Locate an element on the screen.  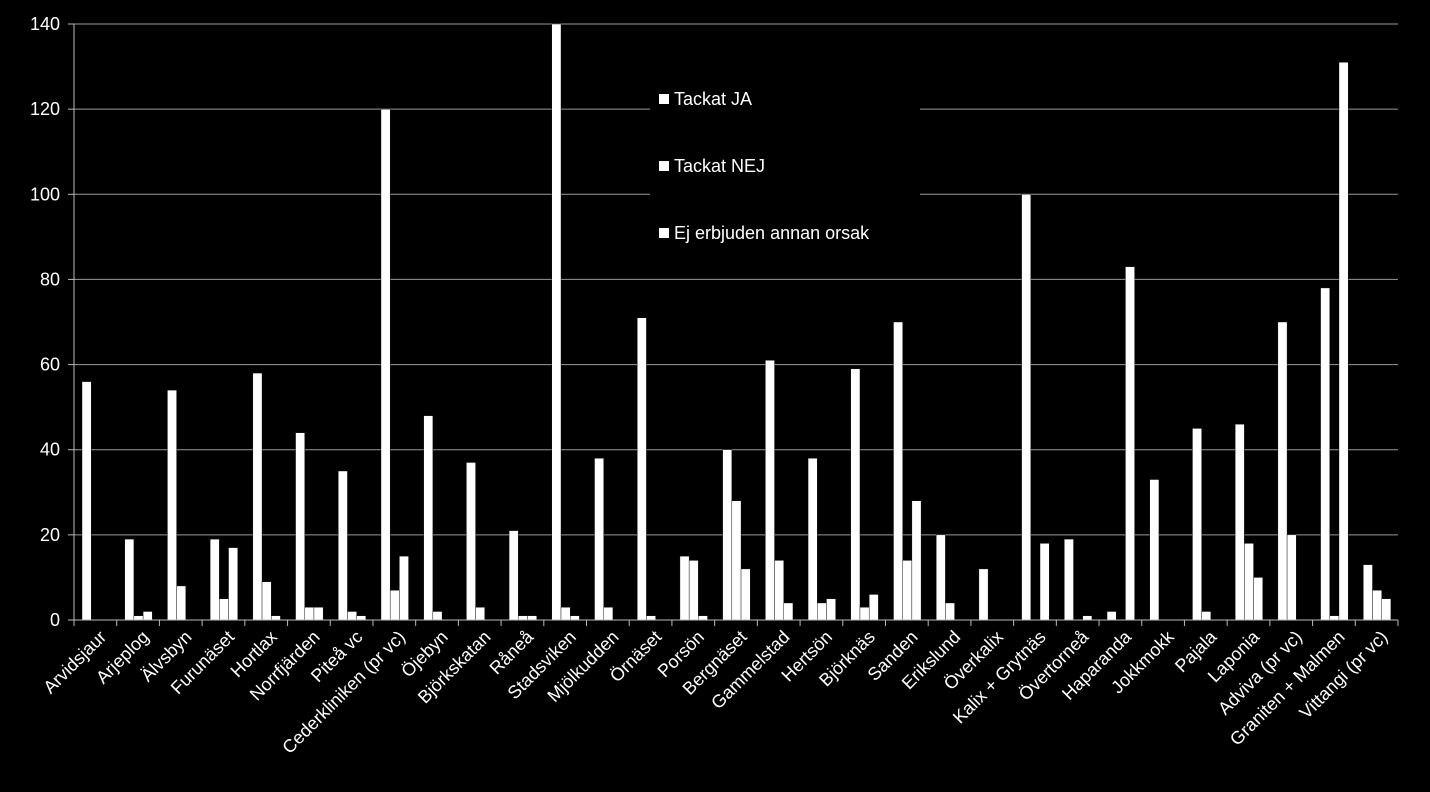
y-tick-label: 0 is located at coordinates (55, 620).